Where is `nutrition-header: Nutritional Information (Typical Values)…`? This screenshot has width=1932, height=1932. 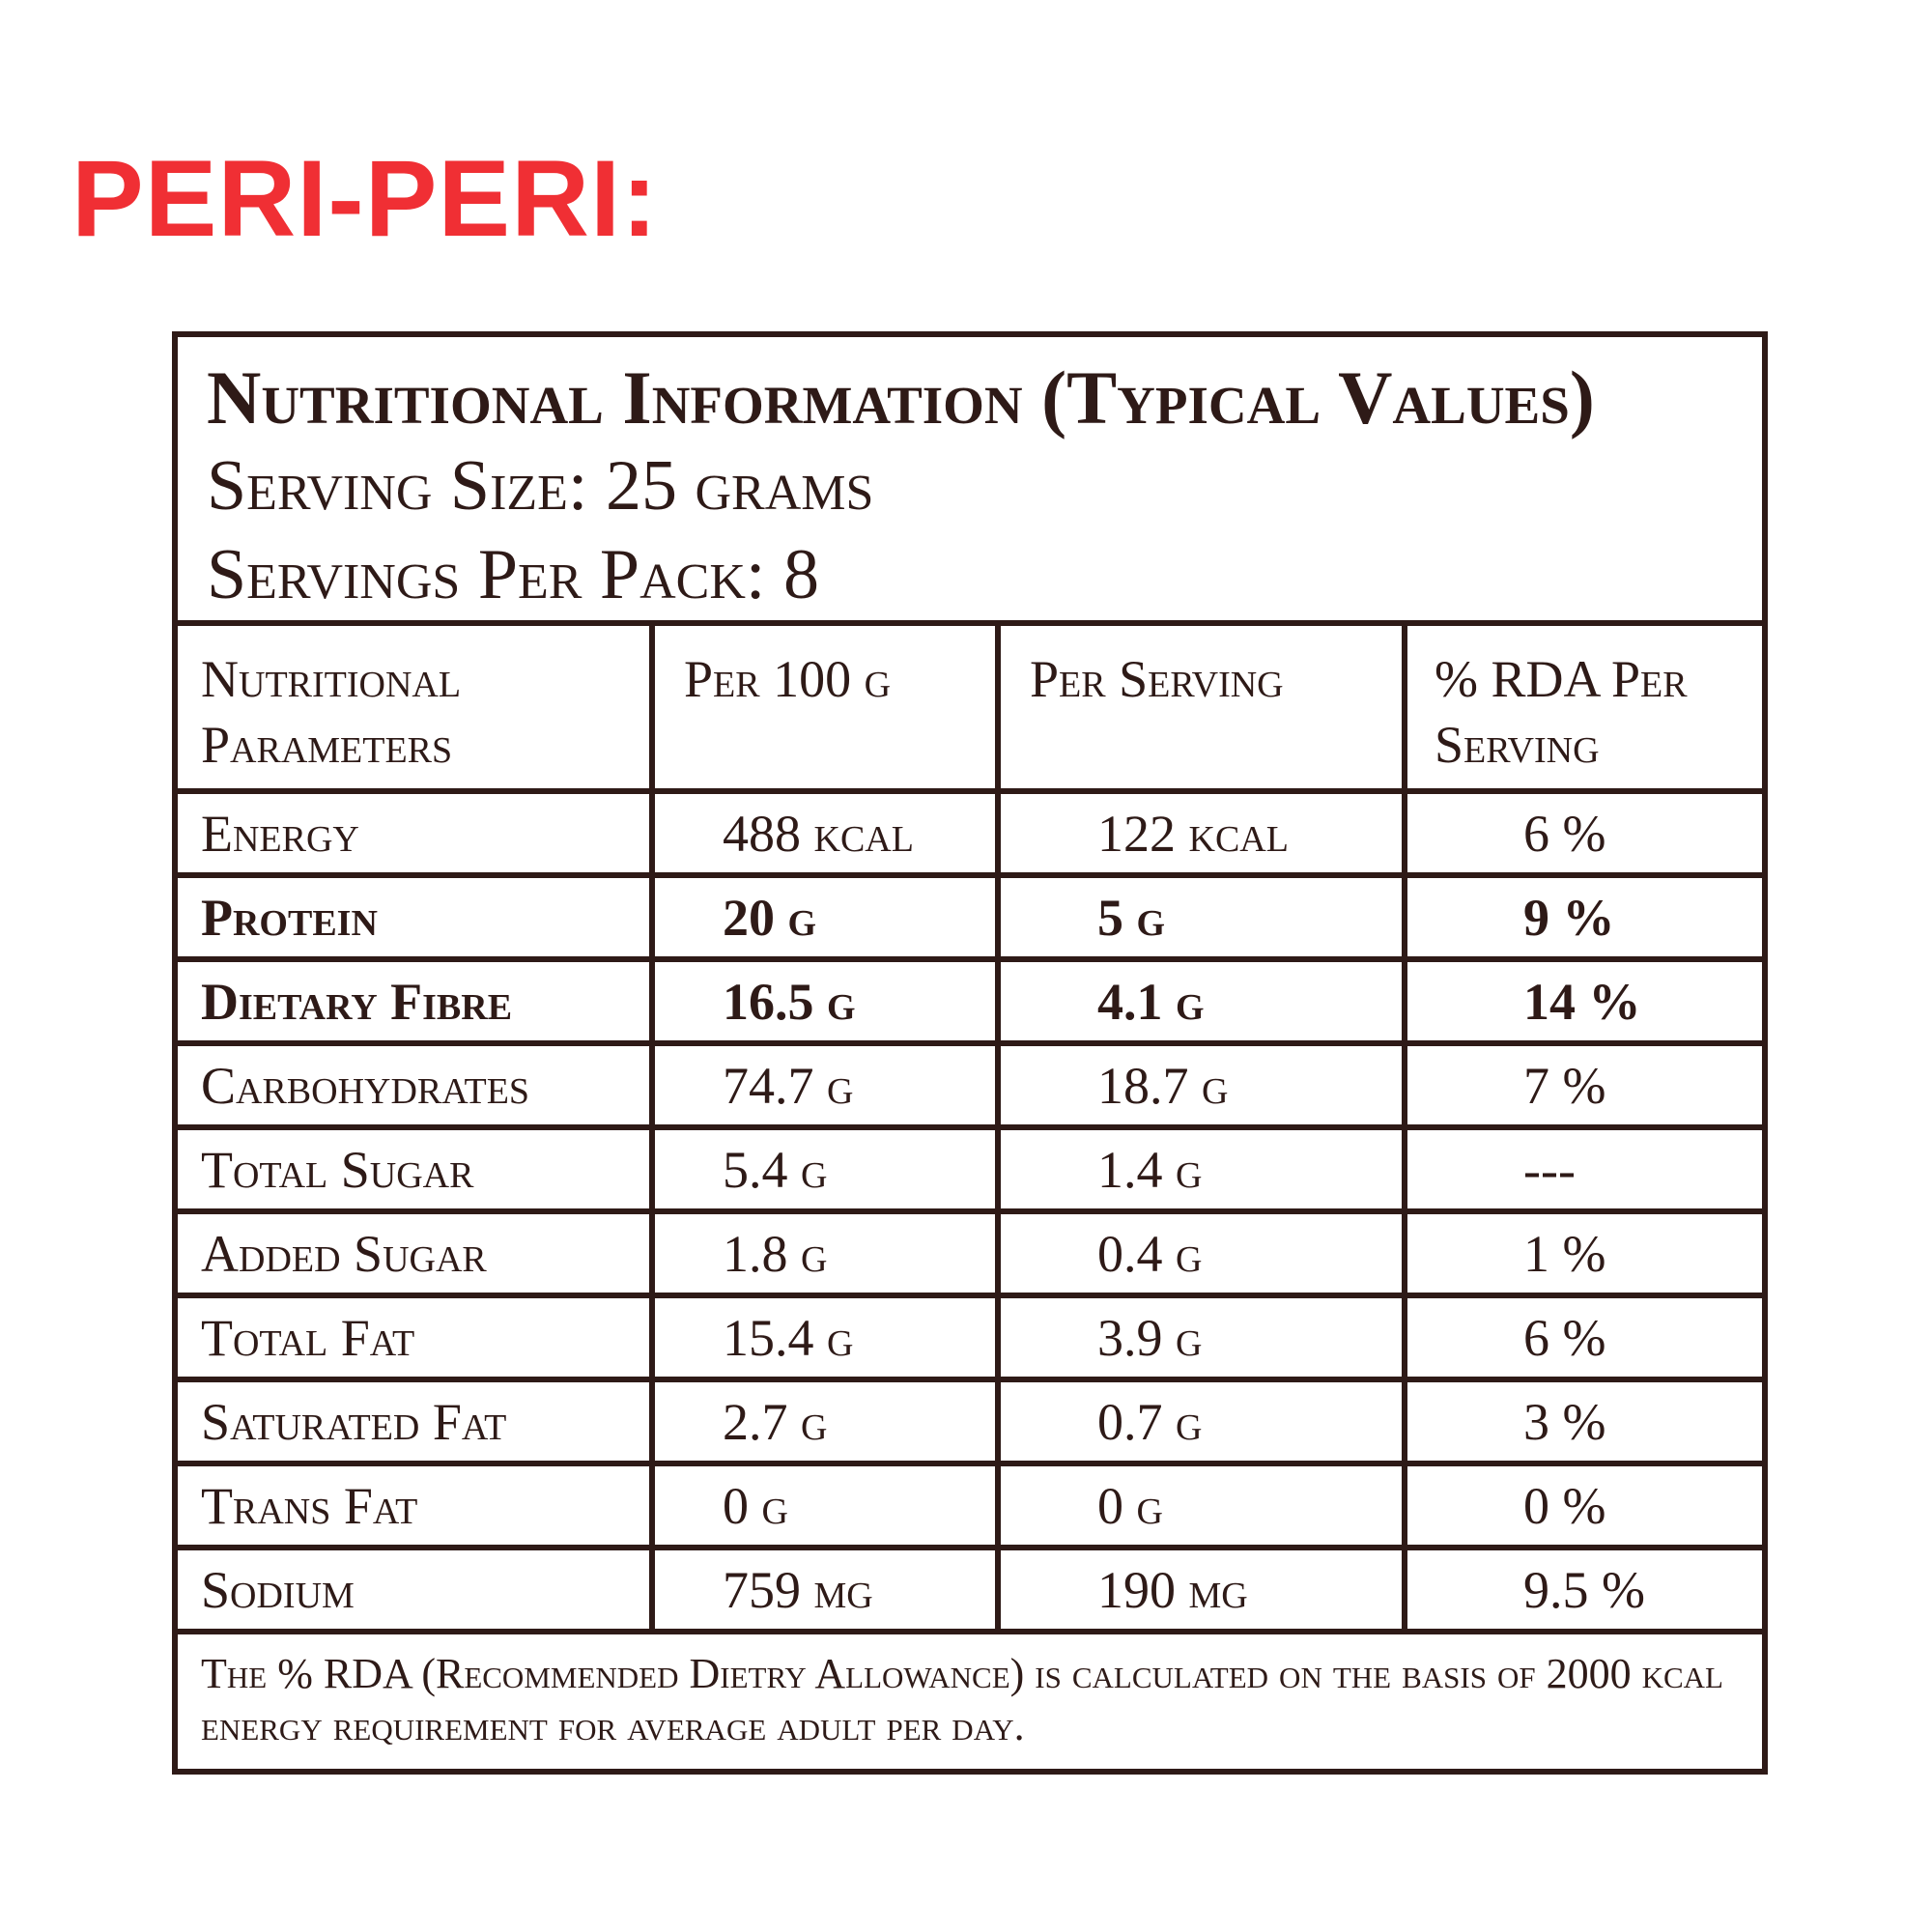
nutrition-header: Nutritional Information (Typical Values)… is located at coordinates (970, 481).